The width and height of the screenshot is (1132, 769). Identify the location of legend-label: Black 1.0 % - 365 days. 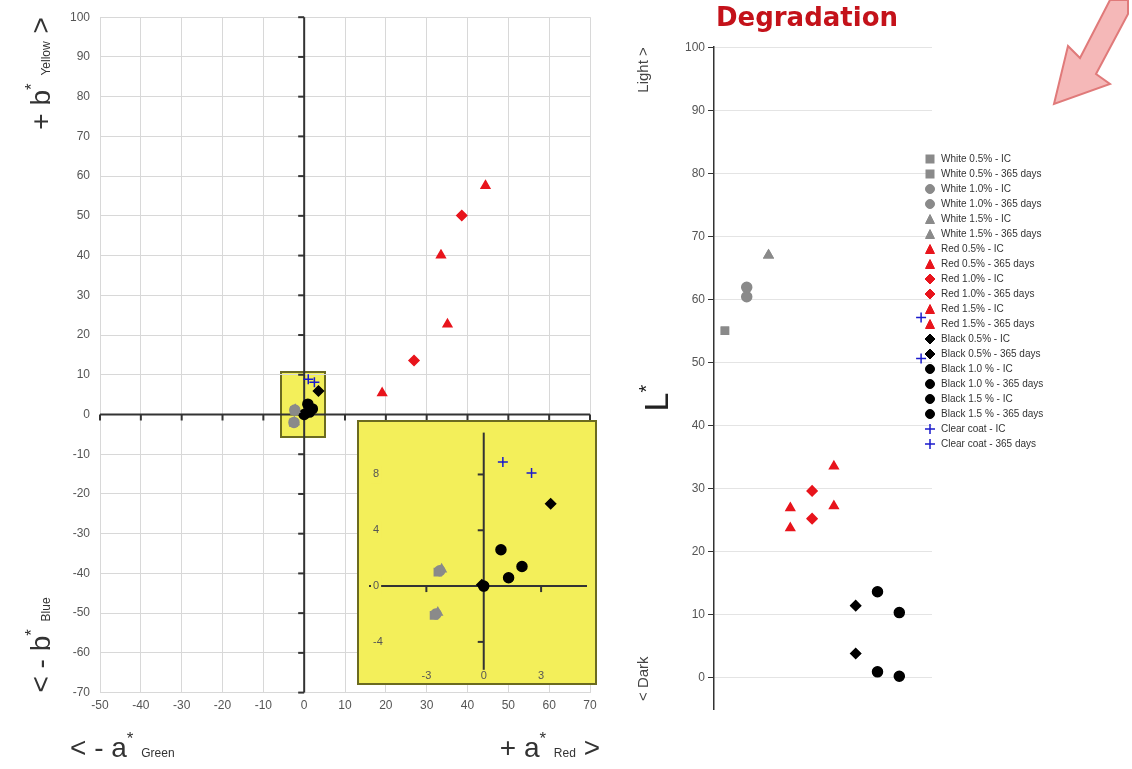
(992, 383).